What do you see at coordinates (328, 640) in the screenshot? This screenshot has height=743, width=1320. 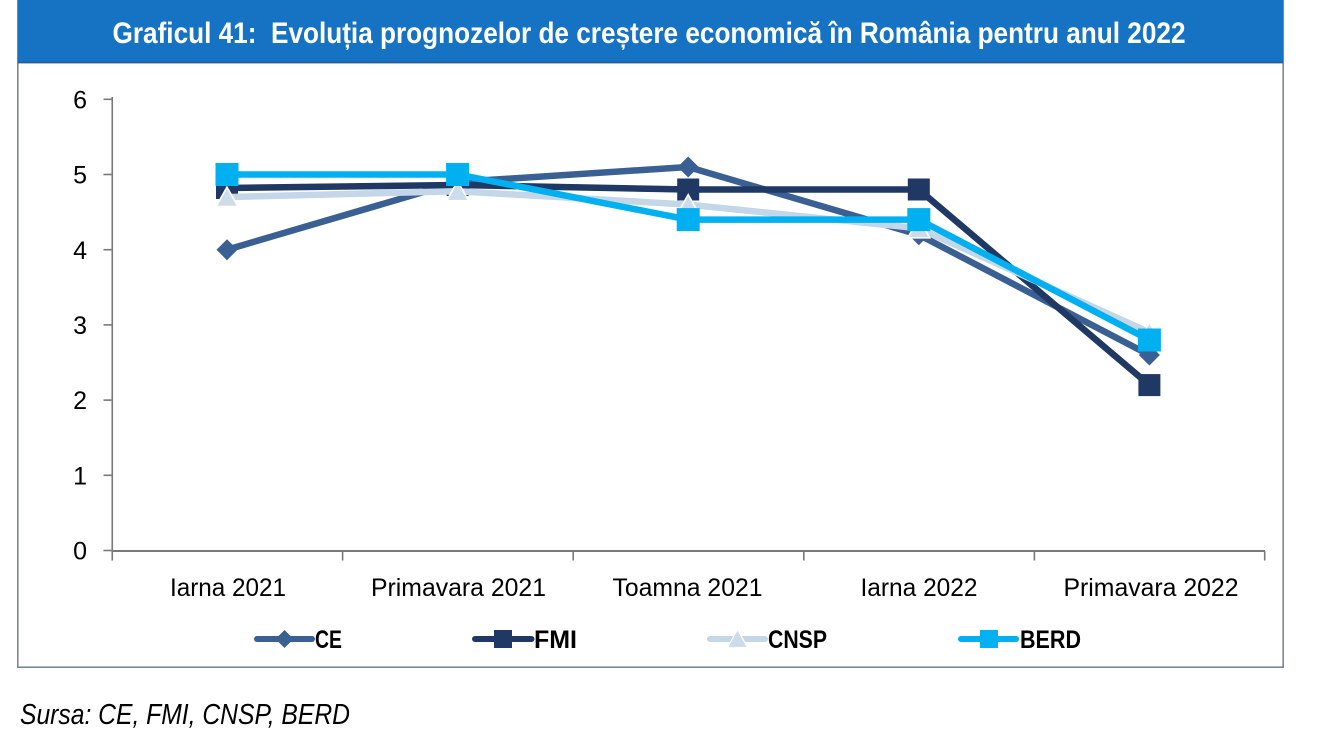 I see `svg-text: CE` at bounding box center [328, 640].